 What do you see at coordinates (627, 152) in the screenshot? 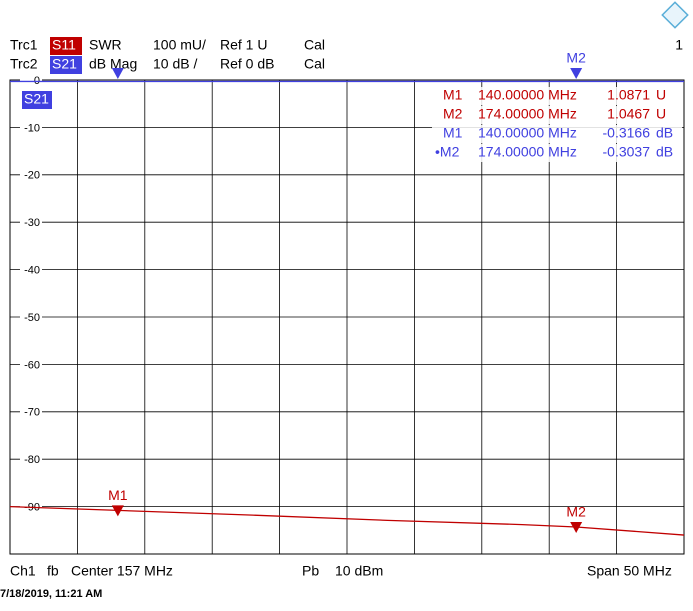
I see `marker-table-cell: -0.3037` at bounding box center [627, 152].